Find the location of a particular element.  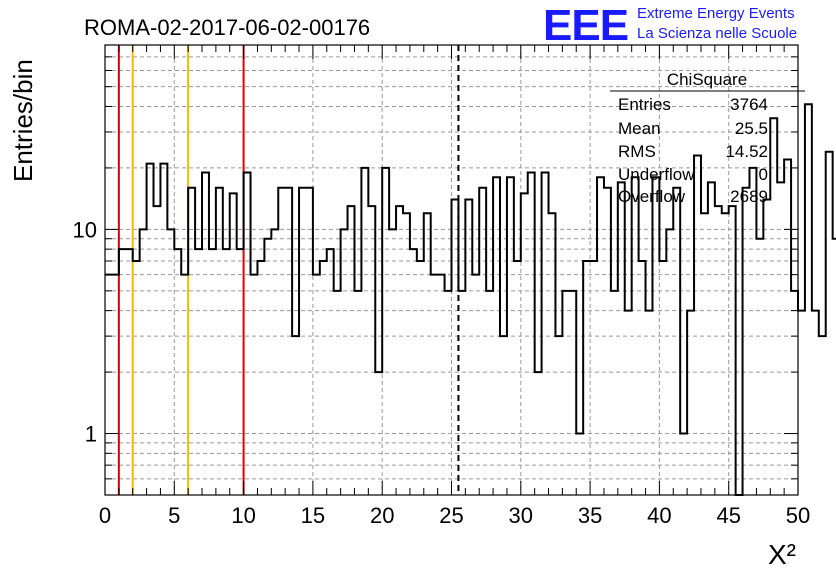

x-tick-label: 20 is located at coordinates (382, 515).